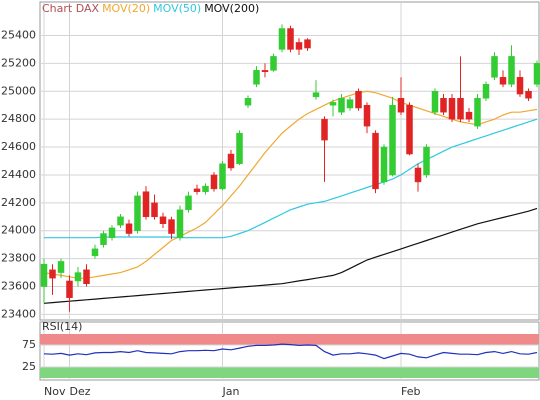  Describe the element at coordinates (18, 313) in the screenshot. I see `y-tick-label: 23400` at that location.